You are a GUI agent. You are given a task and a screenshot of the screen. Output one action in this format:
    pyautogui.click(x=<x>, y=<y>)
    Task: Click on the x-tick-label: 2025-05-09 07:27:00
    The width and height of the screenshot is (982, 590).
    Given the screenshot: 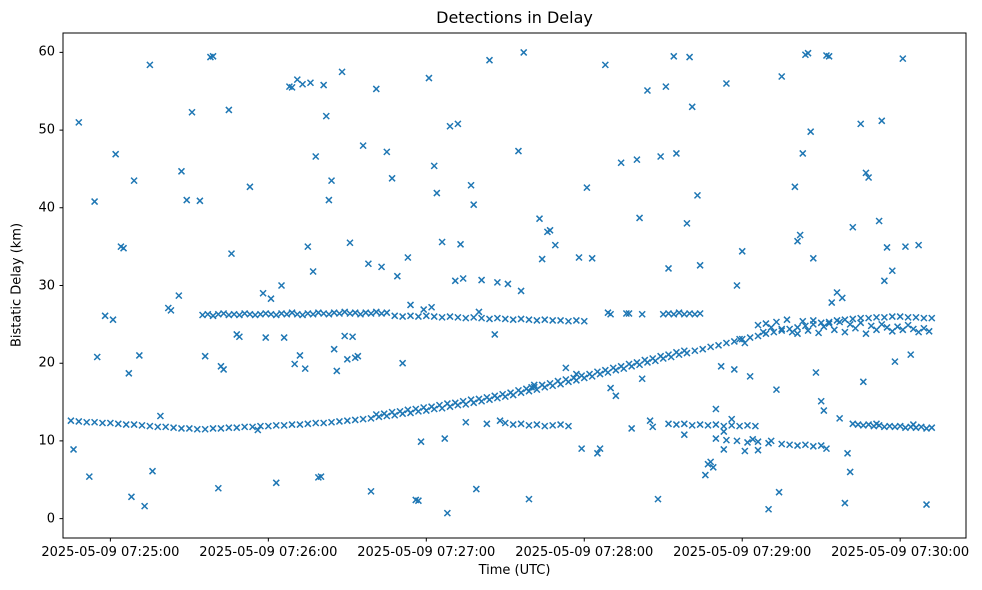 What is the action you would take?
    pyautogui.click(x=426, y=552)
    